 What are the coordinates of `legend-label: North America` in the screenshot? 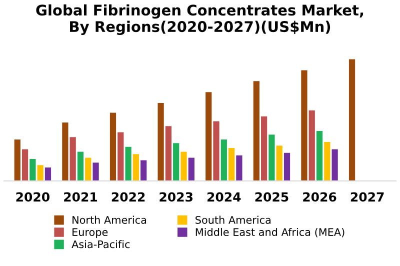 It's located at (109, 220).